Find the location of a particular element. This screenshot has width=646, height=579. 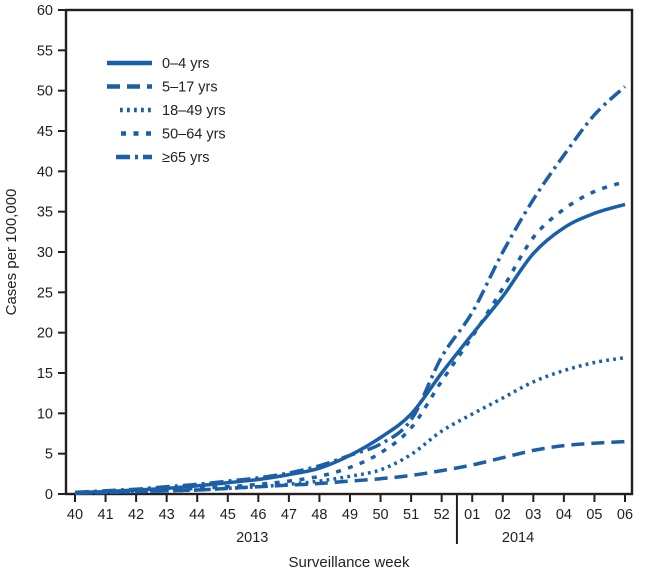

legend-label: 5–17 yrs is located at coordinates (190, 88).